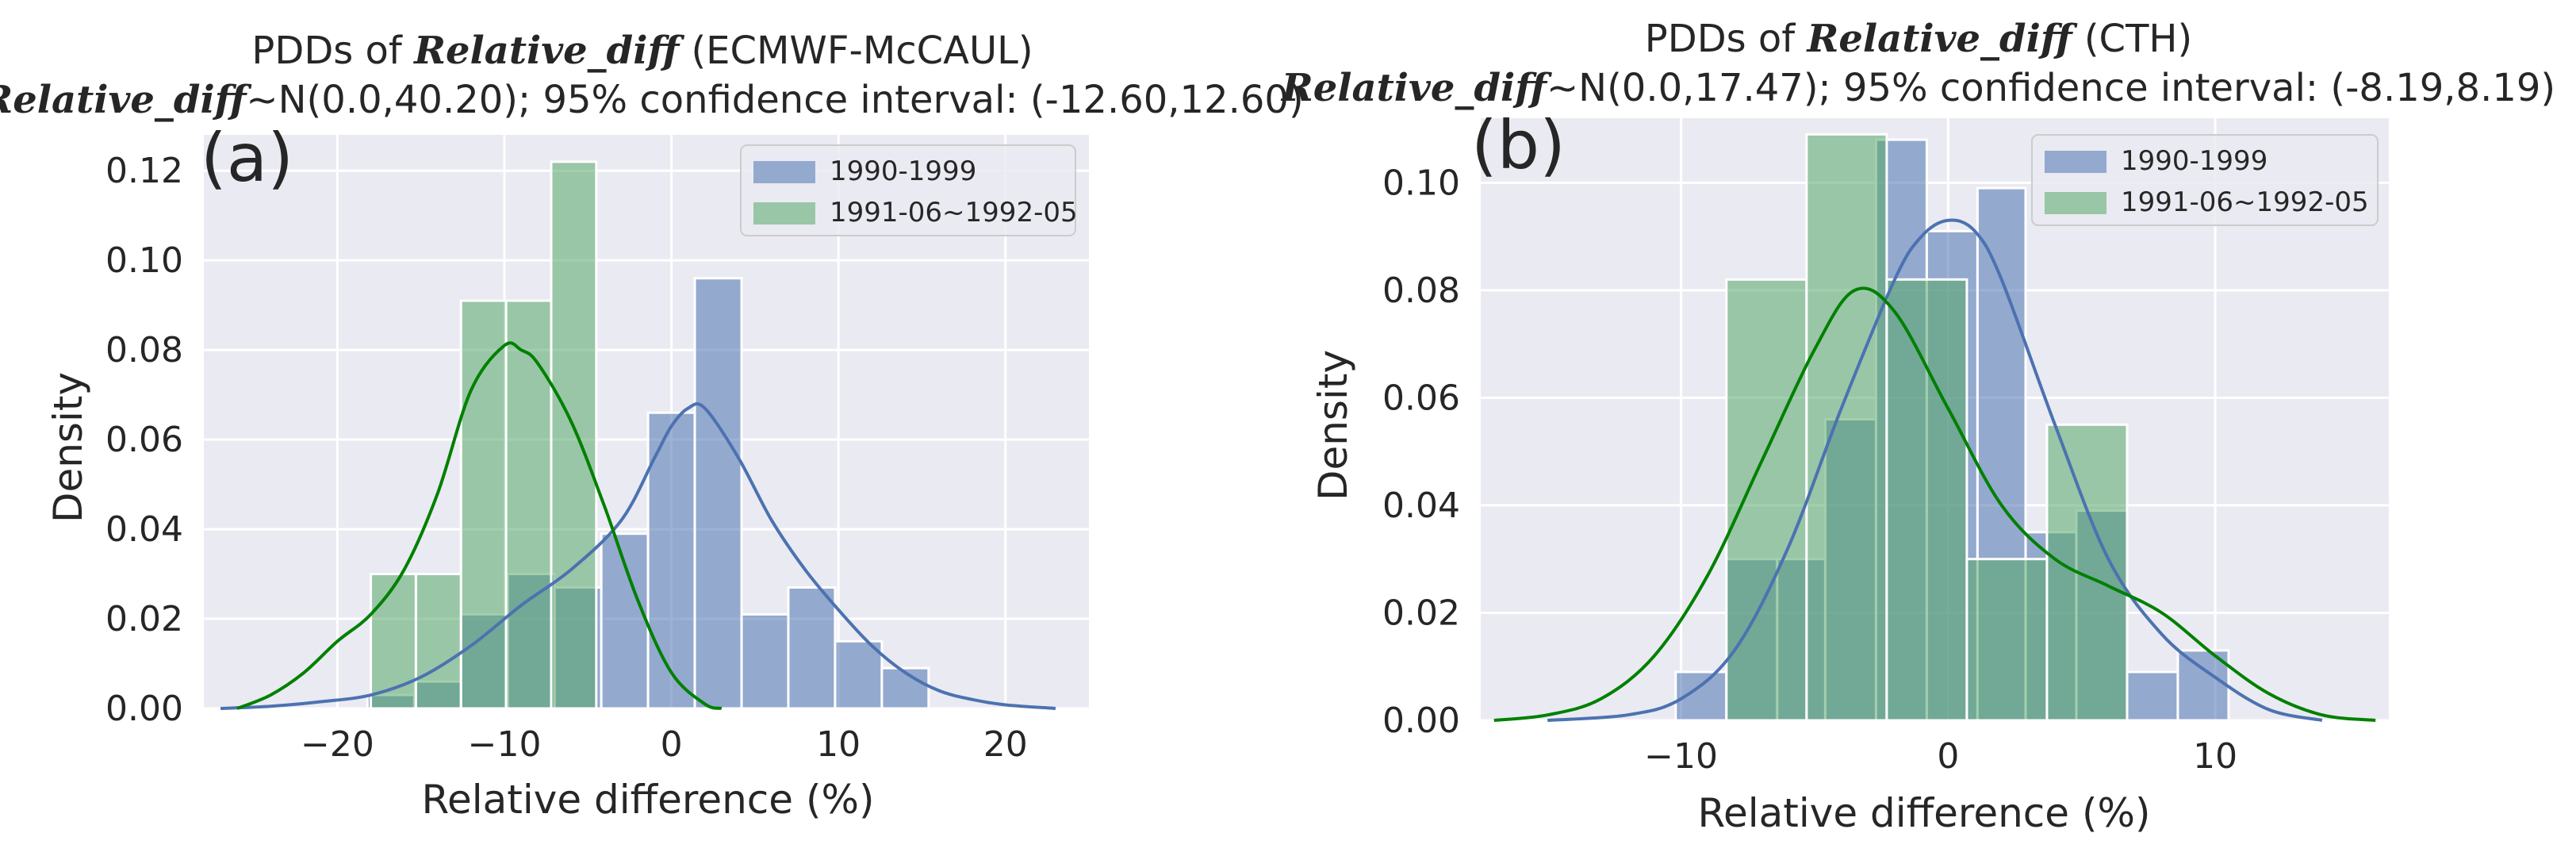 The width and height of the screenshot is (2576, 856). I want to click on panel-label: (a), so click(247, 158).